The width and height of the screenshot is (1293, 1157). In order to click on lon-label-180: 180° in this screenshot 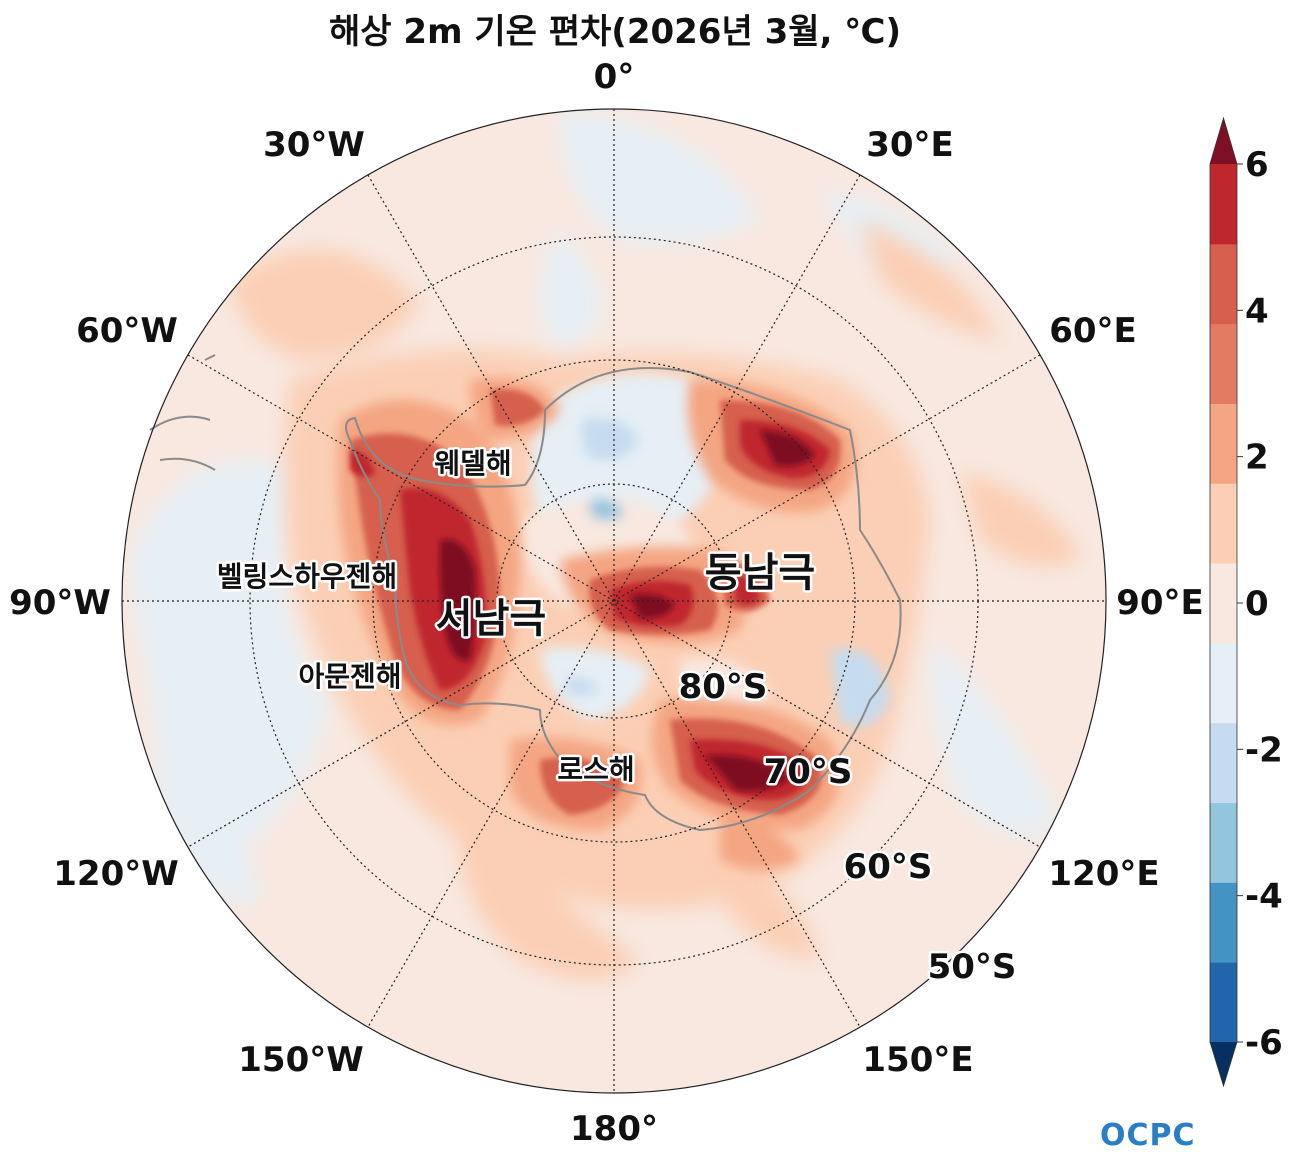, I will do `click(614, 1129)`.